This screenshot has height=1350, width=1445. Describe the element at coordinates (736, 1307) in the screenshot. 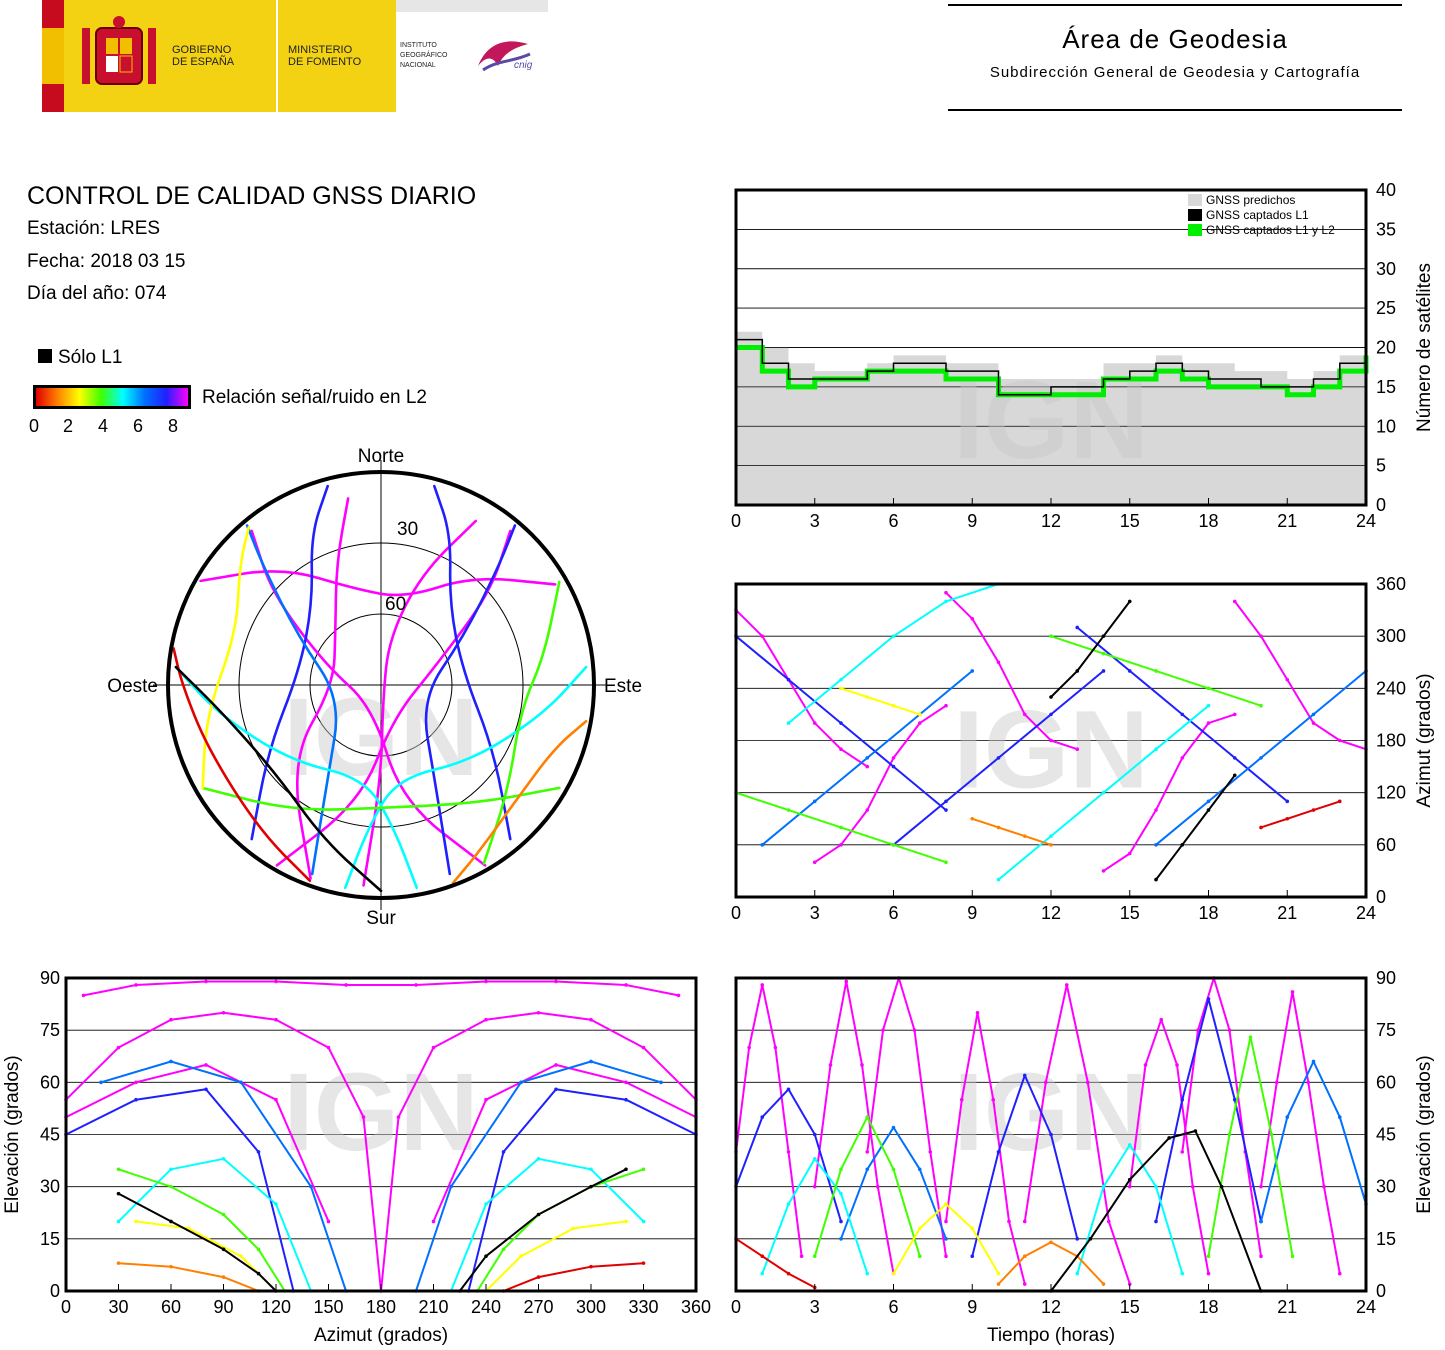

I see `x-tick-label: 0` at that location.